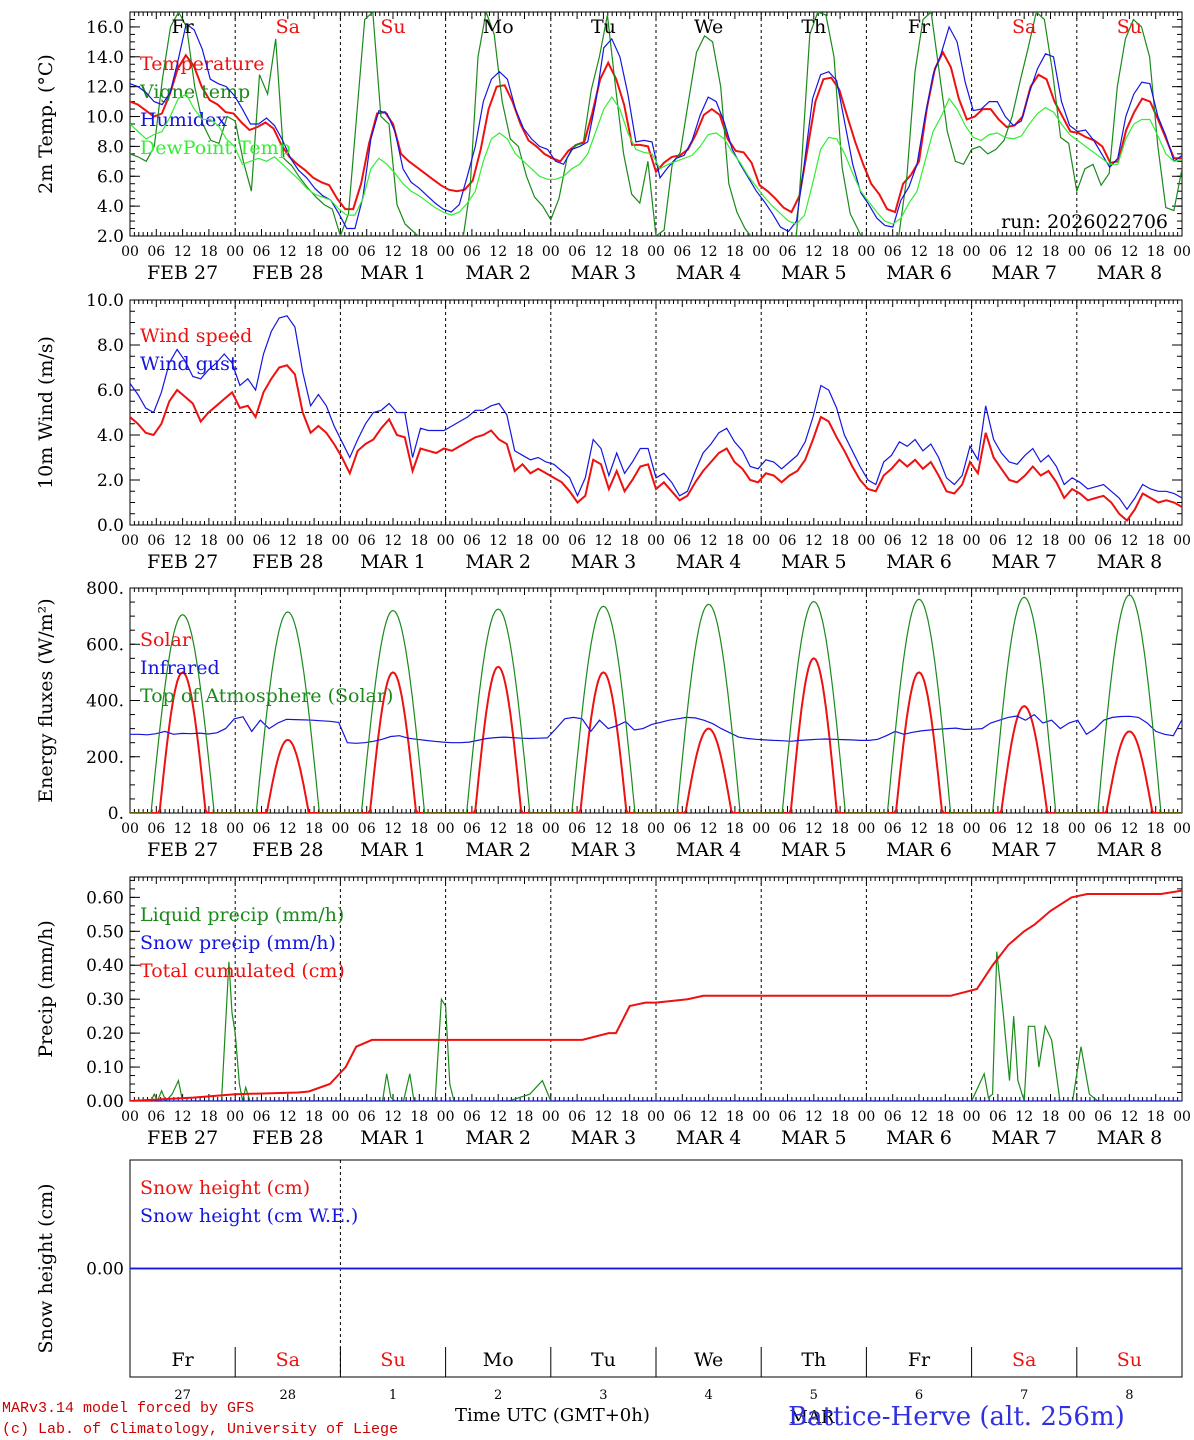 This screenshot has width=1194, height=1440. I want to click on month-label: MAR, so click(812, 1417).